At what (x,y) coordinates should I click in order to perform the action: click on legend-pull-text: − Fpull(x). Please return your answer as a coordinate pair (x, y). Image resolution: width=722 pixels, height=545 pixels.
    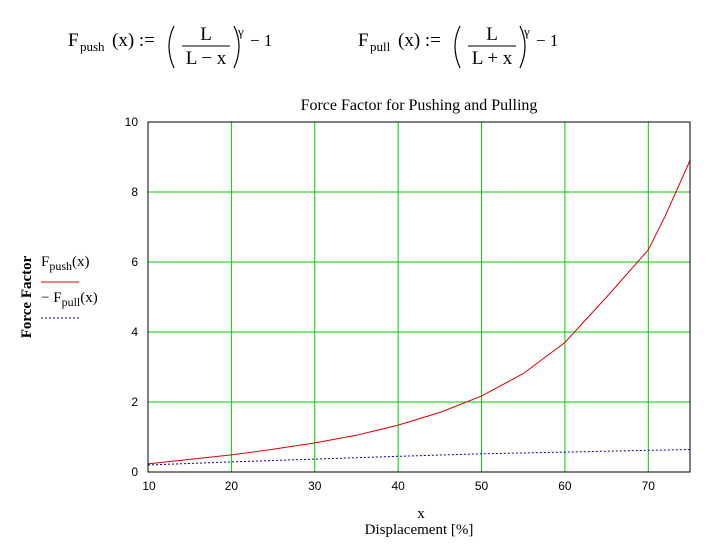
    Looking at the image, I should click on (69, 299).